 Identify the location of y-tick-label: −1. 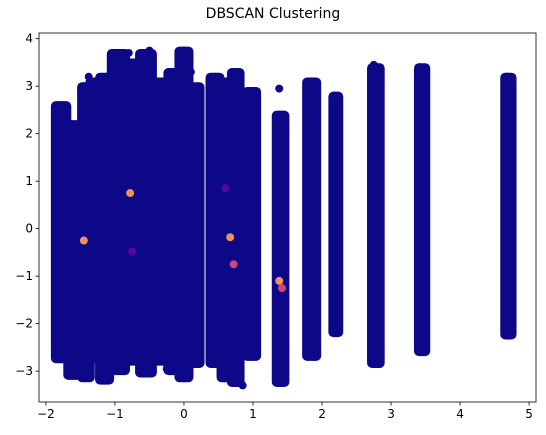
(24, 276).